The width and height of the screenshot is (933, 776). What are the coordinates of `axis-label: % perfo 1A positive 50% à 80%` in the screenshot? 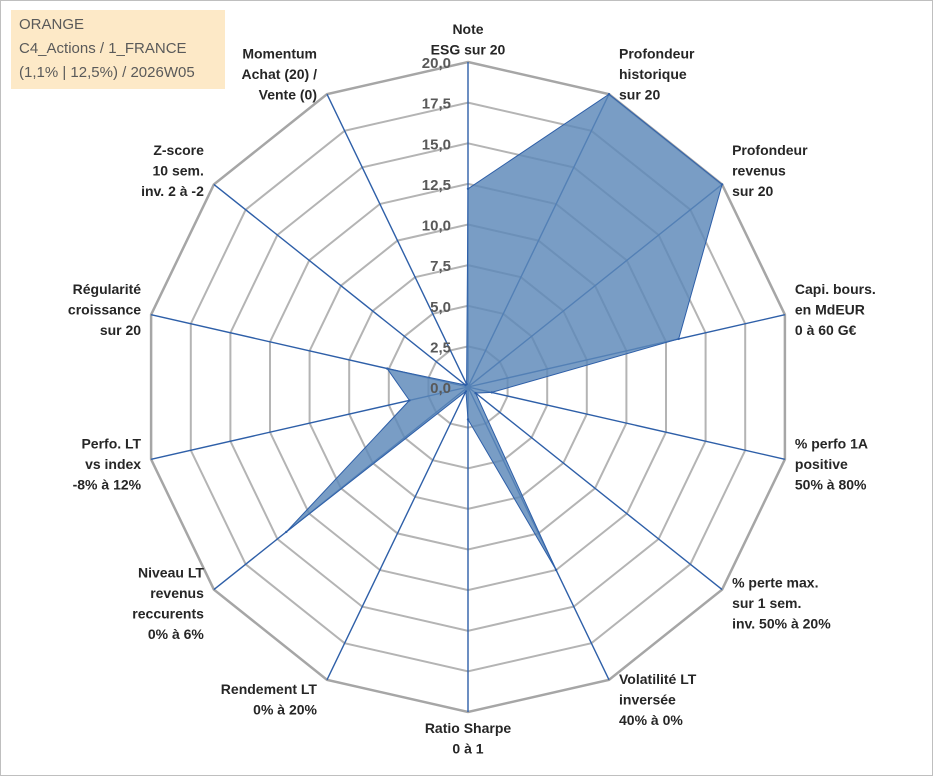 It's located at (831, 464).